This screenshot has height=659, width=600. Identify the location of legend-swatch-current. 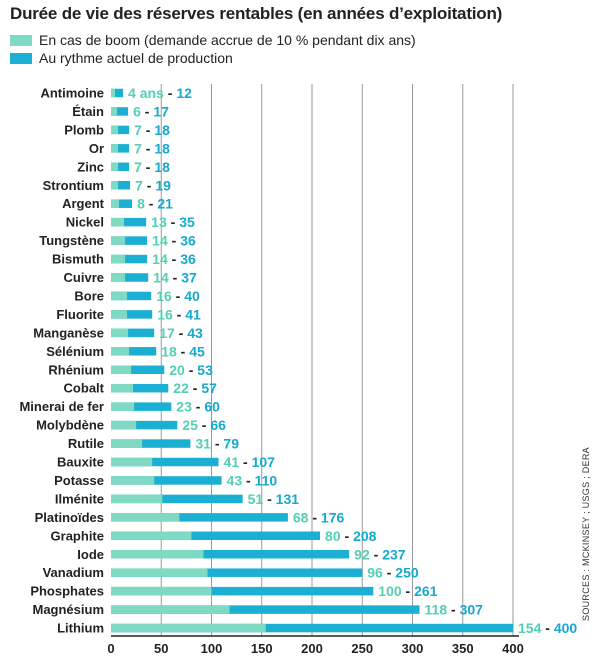
(21, 58).